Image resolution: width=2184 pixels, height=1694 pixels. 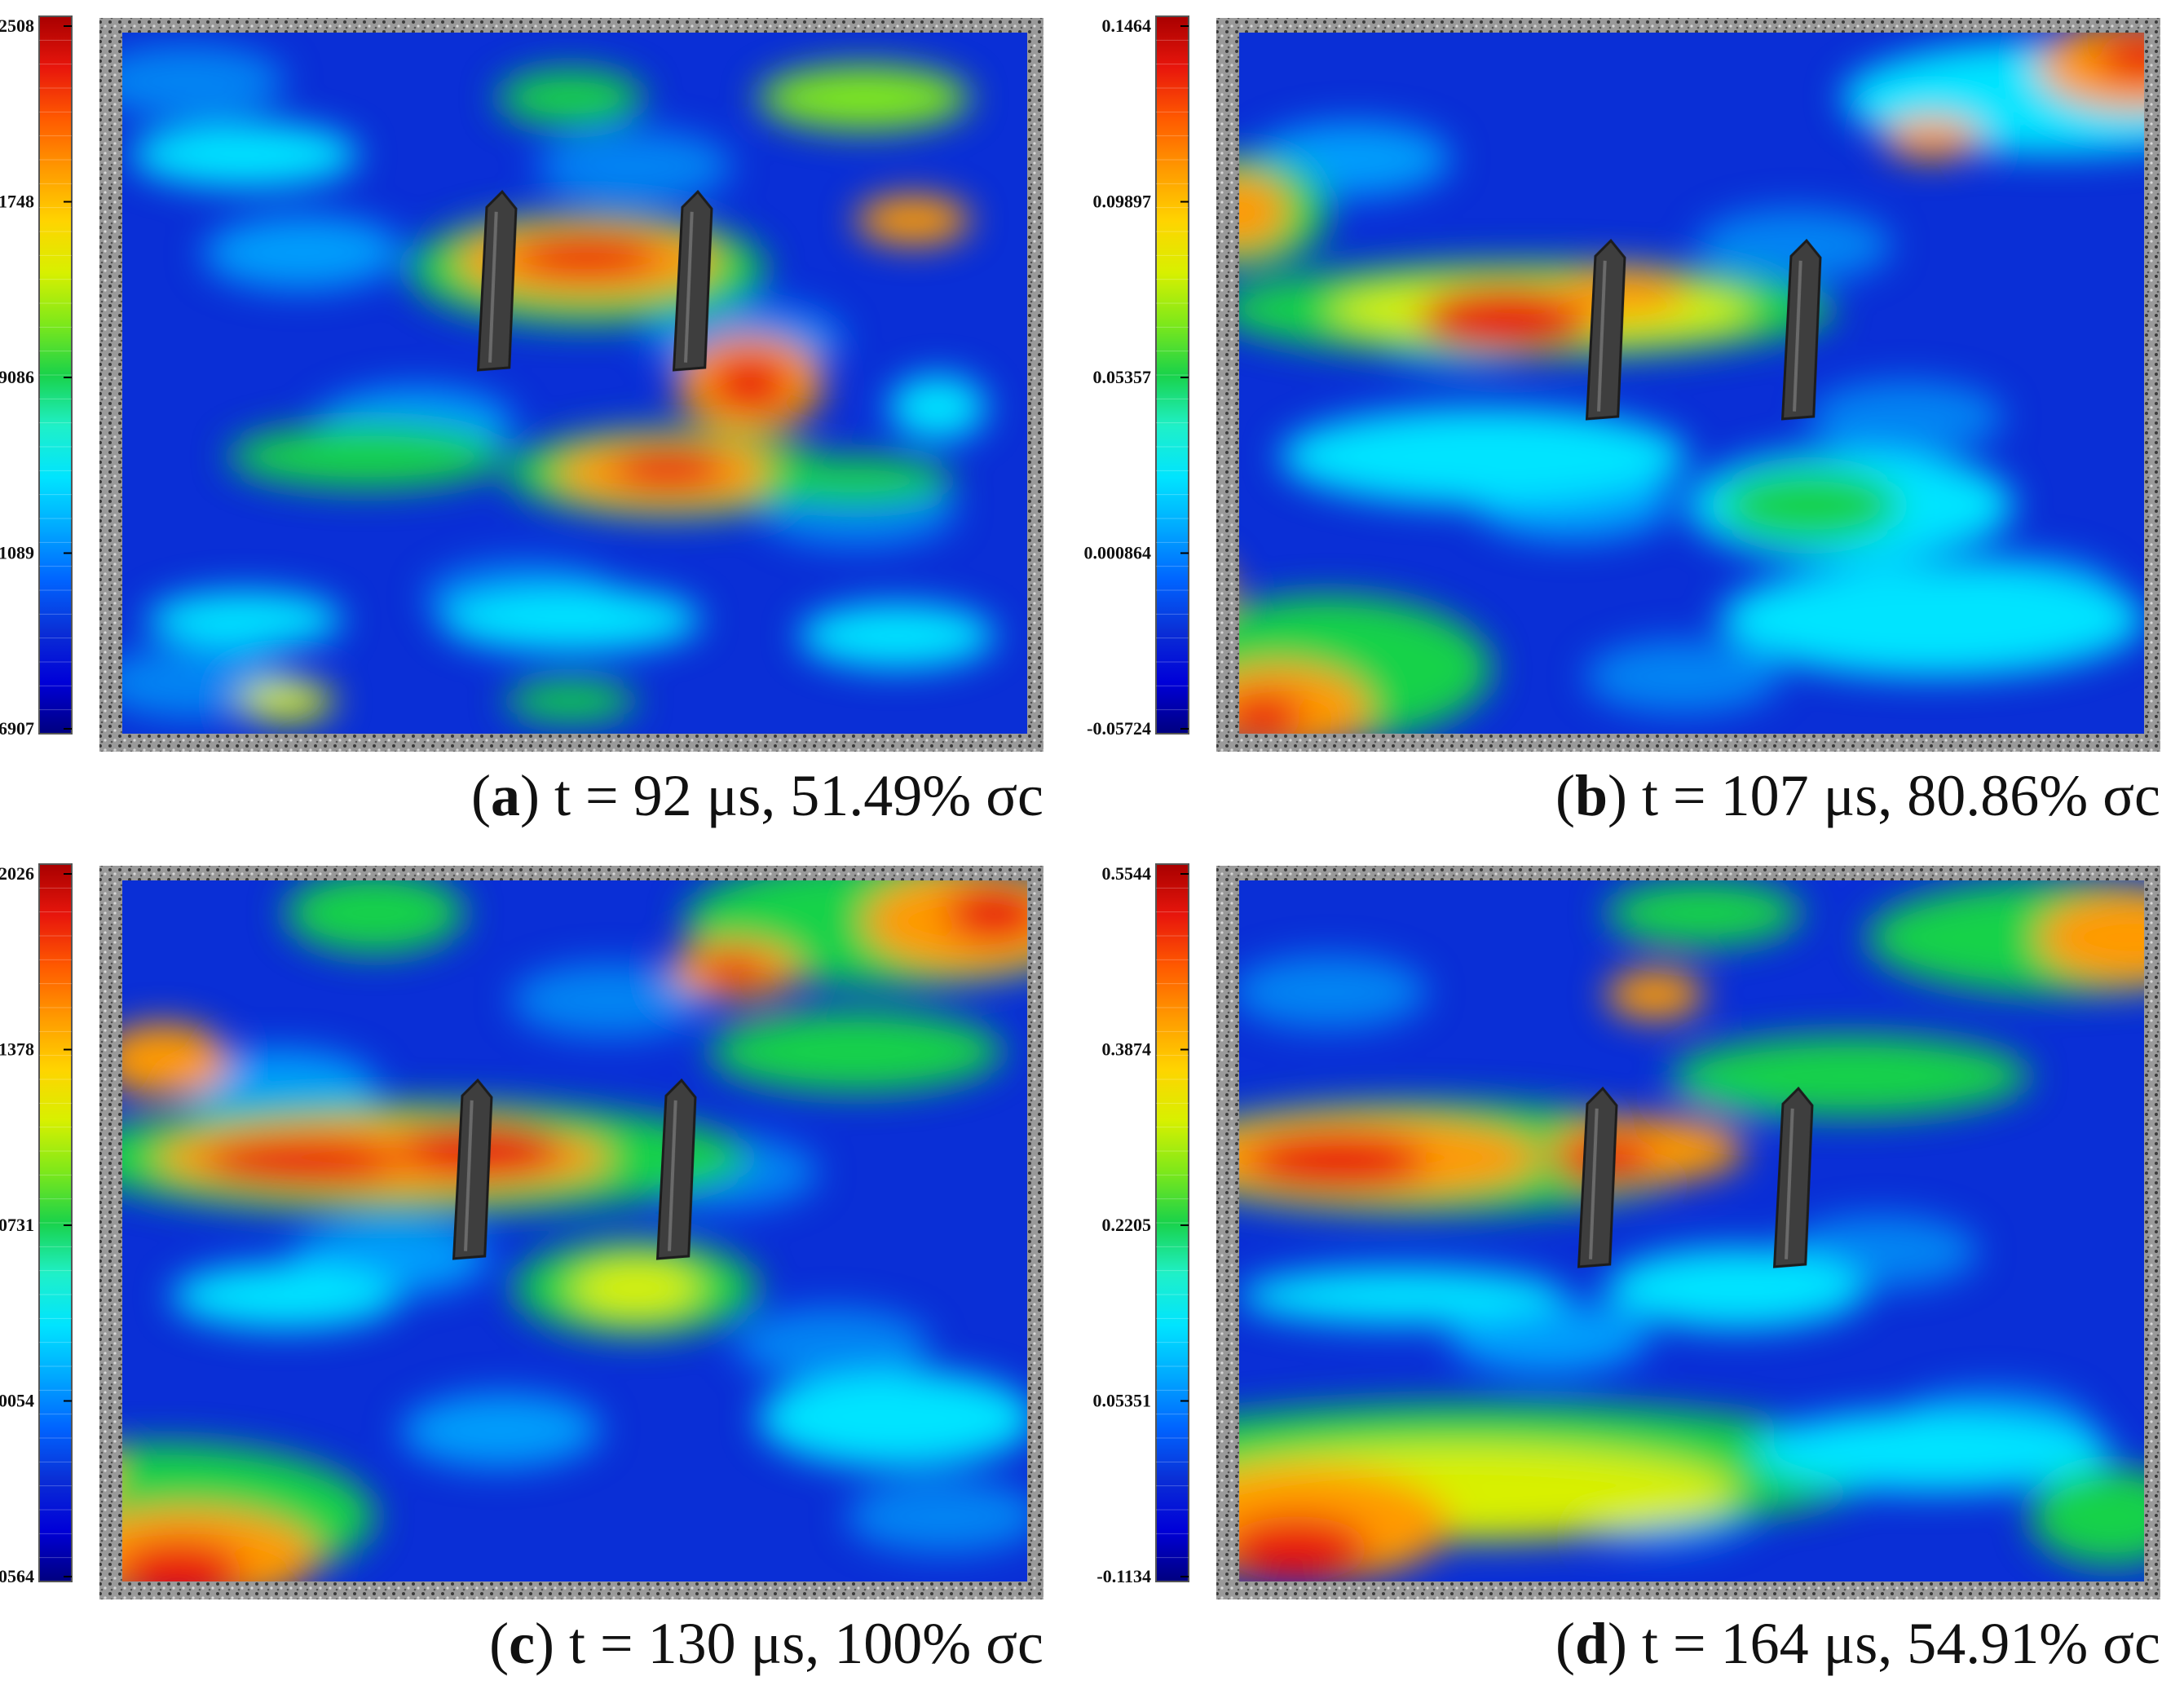 I want to click on caption-a: (a) t = 92 μs, 51.49% σc, so click(x=757, y=795).